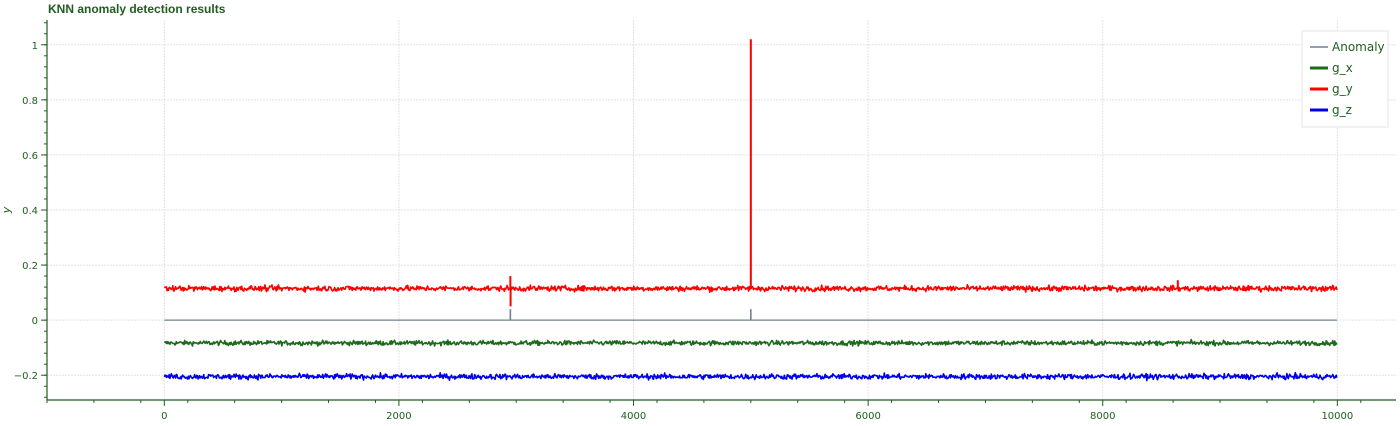 The height and width of the screenshot is (426, 1400). Describe the element at coordinates (30, 156) in the screenshot. I see `y-tick-label: 0.6` at that location.